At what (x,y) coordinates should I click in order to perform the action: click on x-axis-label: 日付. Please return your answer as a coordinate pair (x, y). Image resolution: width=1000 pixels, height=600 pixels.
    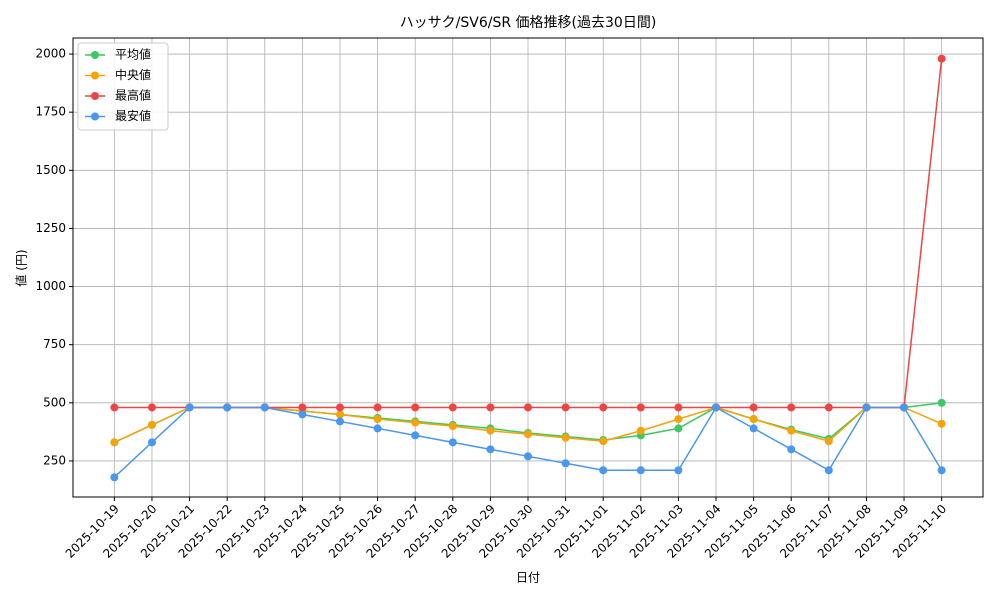
    Looking at the image, I should click on (528, 578).